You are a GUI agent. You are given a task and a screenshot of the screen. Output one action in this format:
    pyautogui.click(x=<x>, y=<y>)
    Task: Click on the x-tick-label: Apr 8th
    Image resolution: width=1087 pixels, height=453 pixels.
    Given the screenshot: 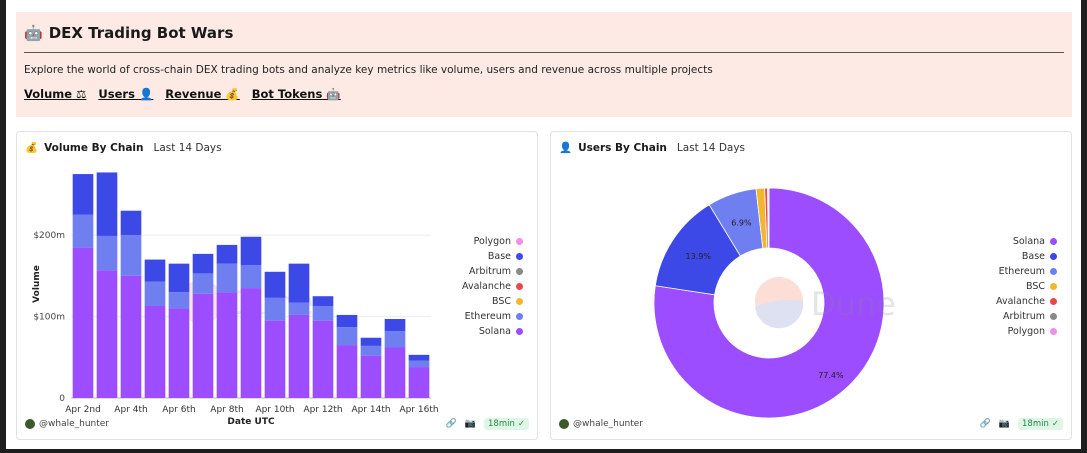 What is the action you would take?
    pyautogui.click(x=226, y=410)
    